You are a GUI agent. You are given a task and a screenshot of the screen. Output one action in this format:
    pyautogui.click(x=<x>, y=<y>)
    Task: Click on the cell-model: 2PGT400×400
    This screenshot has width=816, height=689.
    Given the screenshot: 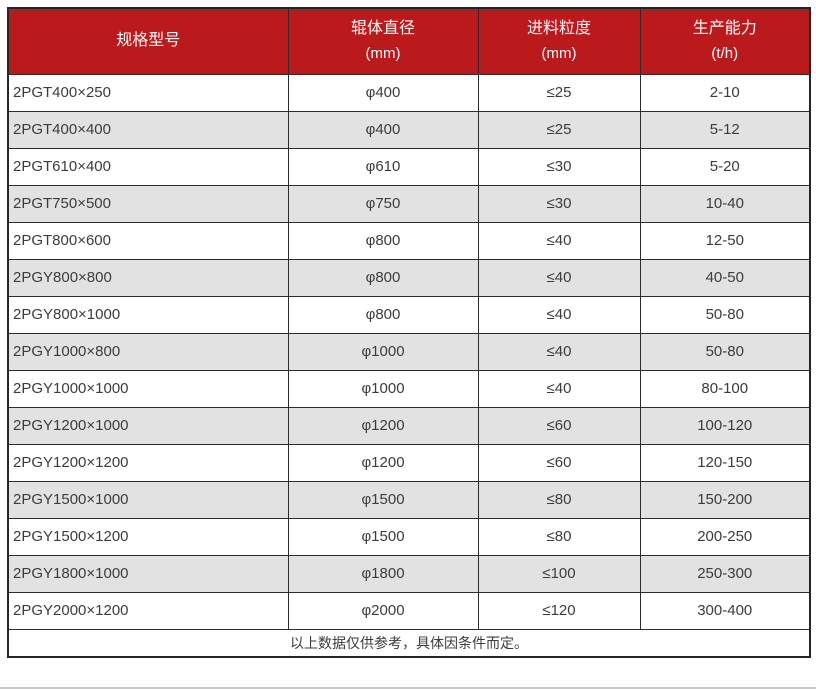 What is the action you would take?
    pyautogui.click(x=148, y=129)
    